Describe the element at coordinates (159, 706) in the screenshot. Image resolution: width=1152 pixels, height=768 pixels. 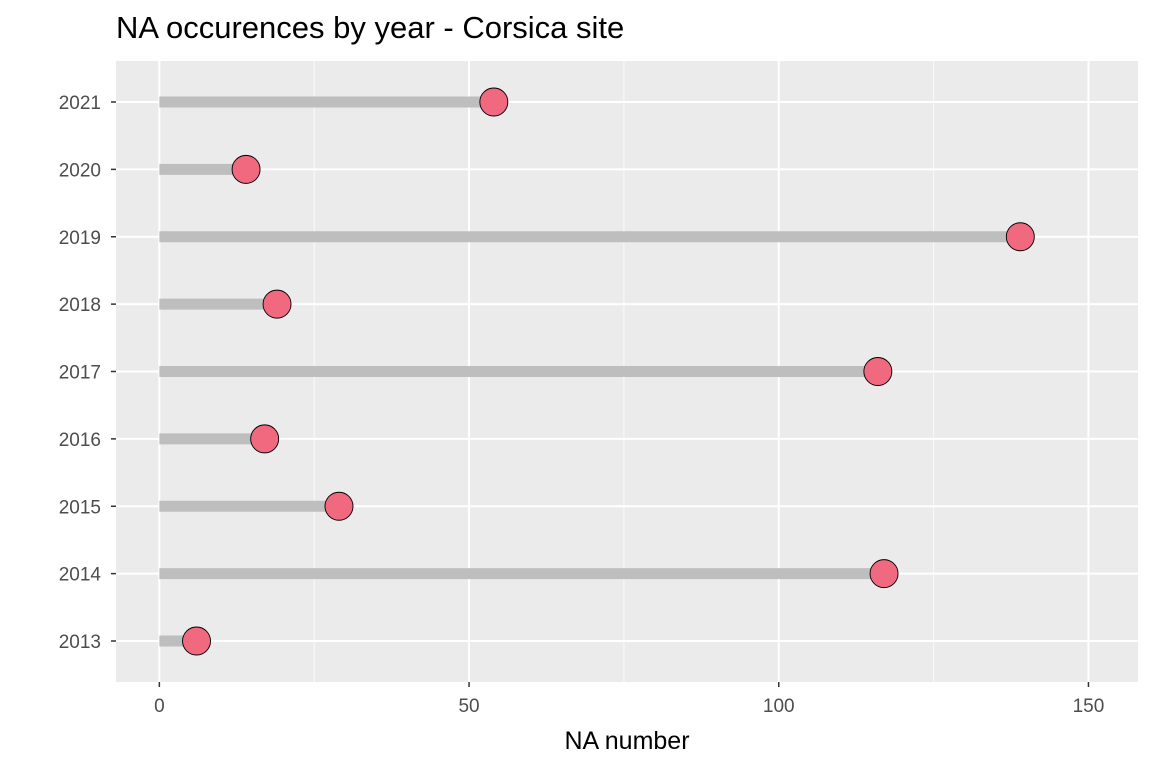
I see `x-tick-label: 0` at that location.